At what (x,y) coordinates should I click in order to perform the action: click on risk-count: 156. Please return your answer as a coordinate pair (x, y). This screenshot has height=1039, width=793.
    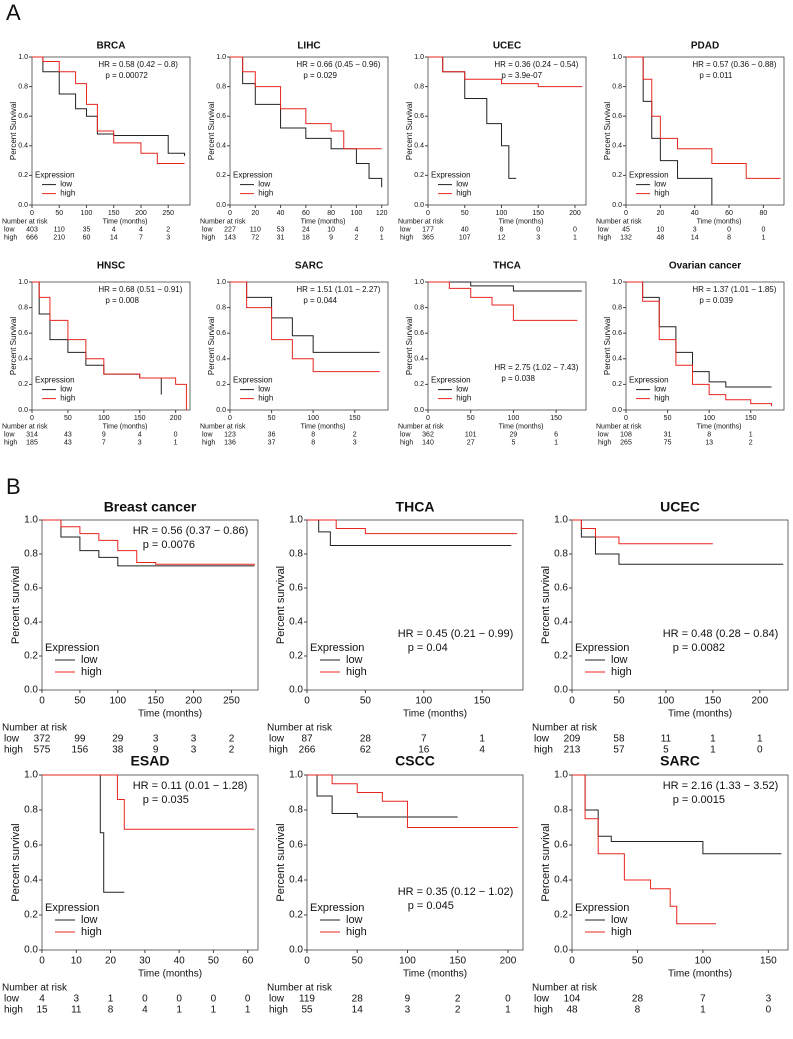
    Looking at the image, I should click on (80, 750).